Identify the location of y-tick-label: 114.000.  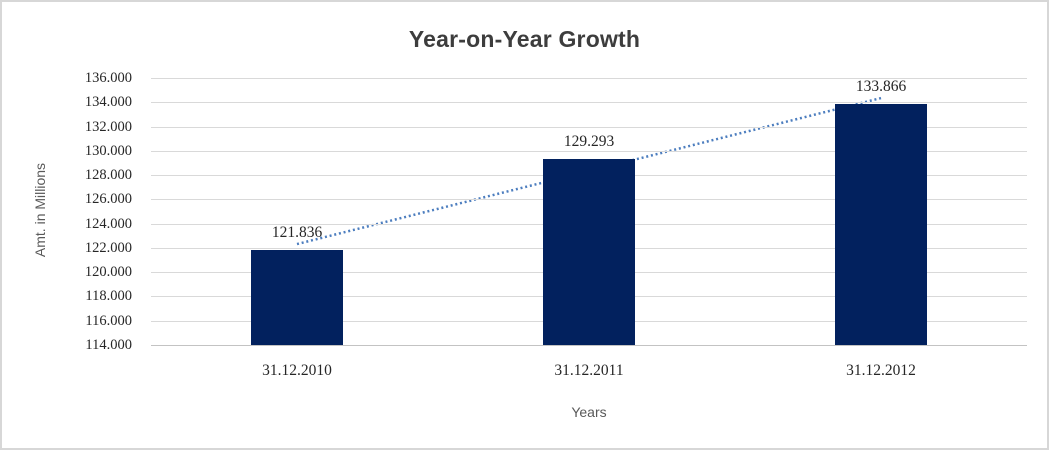
(108, 345).